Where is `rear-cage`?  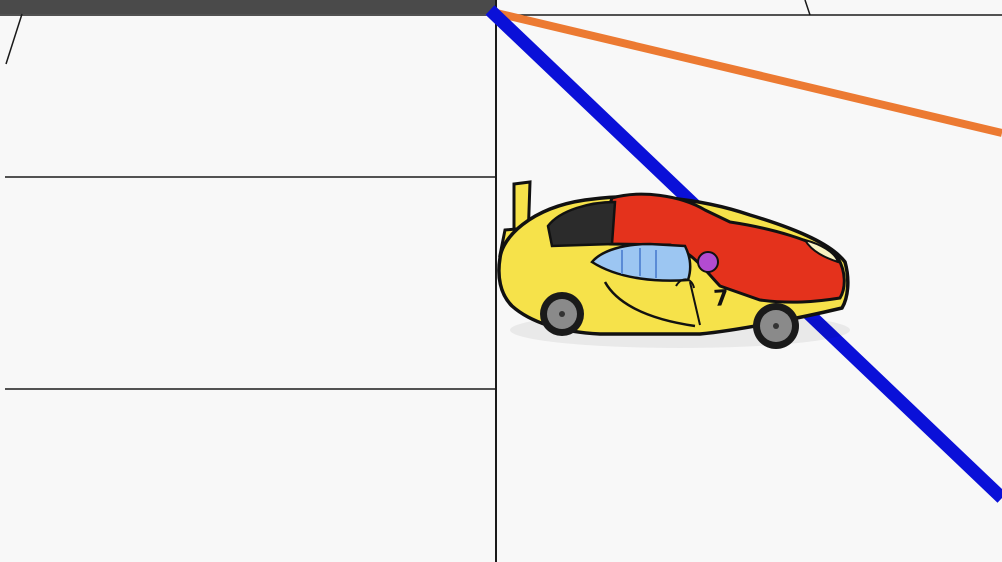 rear-cage is located at coordinates (581, 224).